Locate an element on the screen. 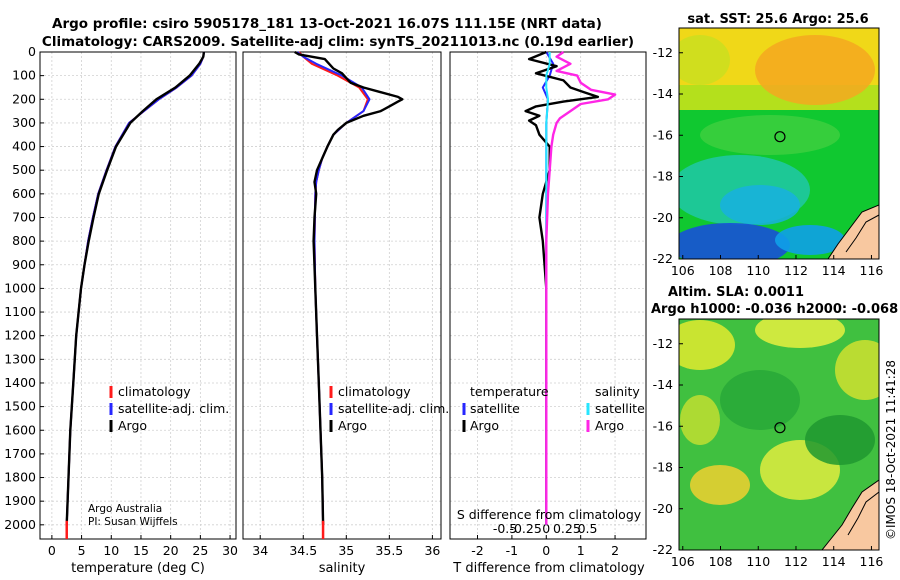  sst-warm-patch is located at coordinates (815, 70).